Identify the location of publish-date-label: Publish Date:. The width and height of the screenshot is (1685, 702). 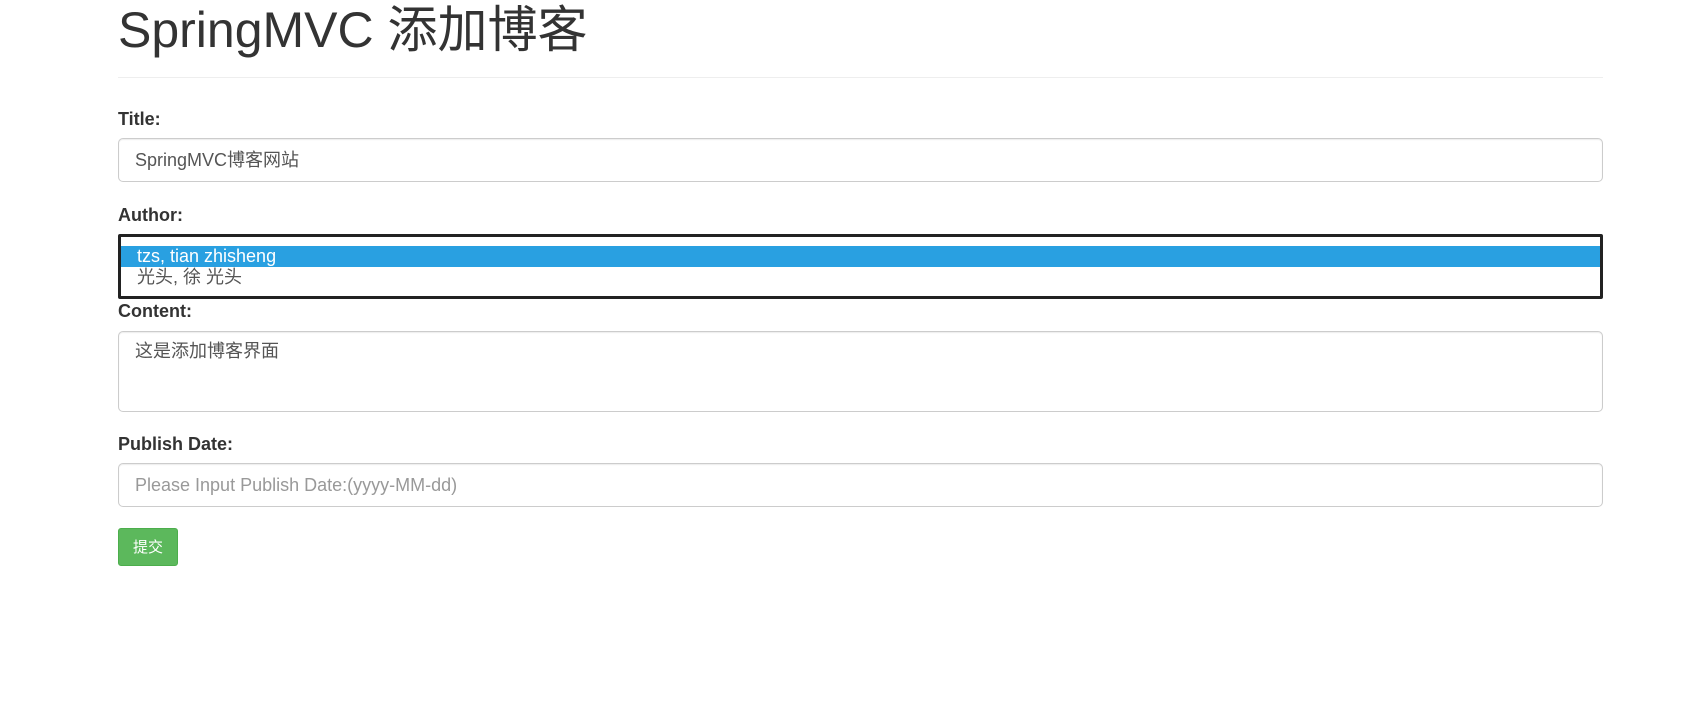
(176, 444).